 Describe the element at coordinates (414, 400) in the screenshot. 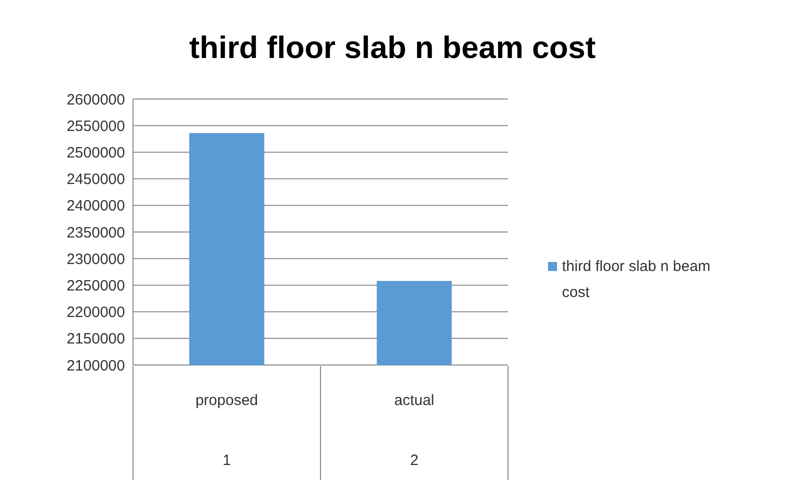

I see `x-tick-label: actual` at that location.